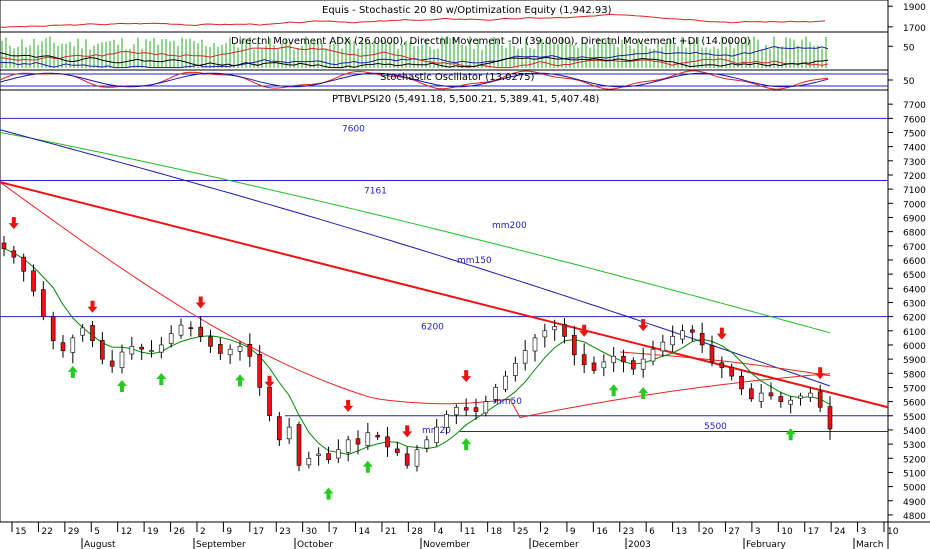 The image size is (930, 549). Describe the element at coordinates (413, 20) in the screenshot. I see `equity-line` at that location.